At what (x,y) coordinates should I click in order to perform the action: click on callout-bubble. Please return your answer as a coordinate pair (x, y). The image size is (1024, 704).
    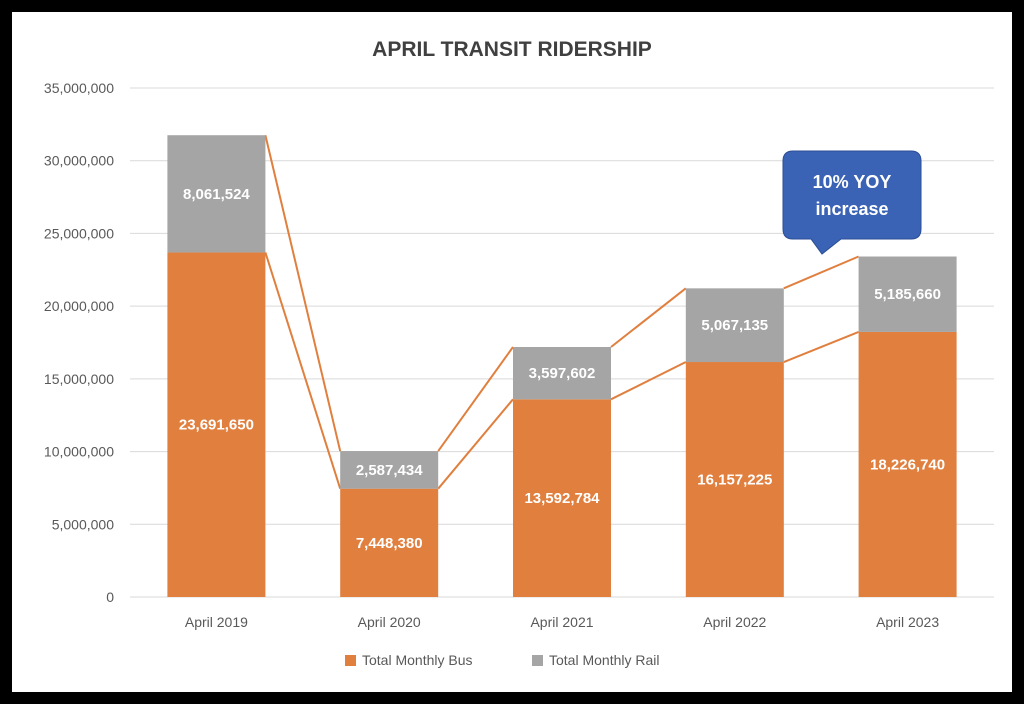
    Looking at the image, I should click on (852, 202).